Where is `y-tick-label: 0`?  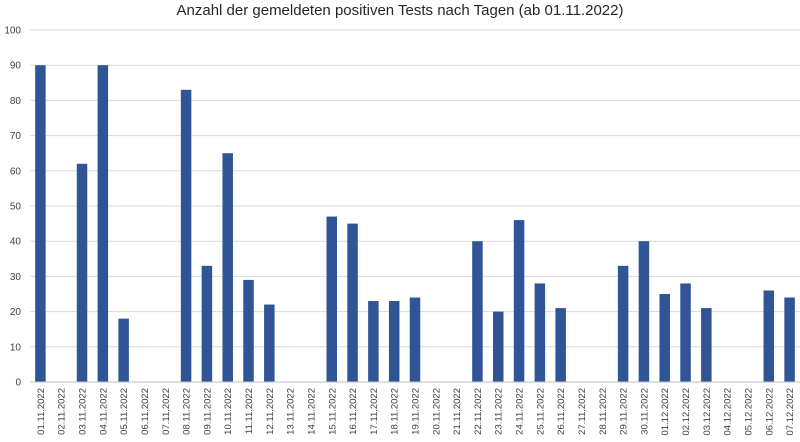
y-tick-label: 0 is located at coordinates (18, 383).